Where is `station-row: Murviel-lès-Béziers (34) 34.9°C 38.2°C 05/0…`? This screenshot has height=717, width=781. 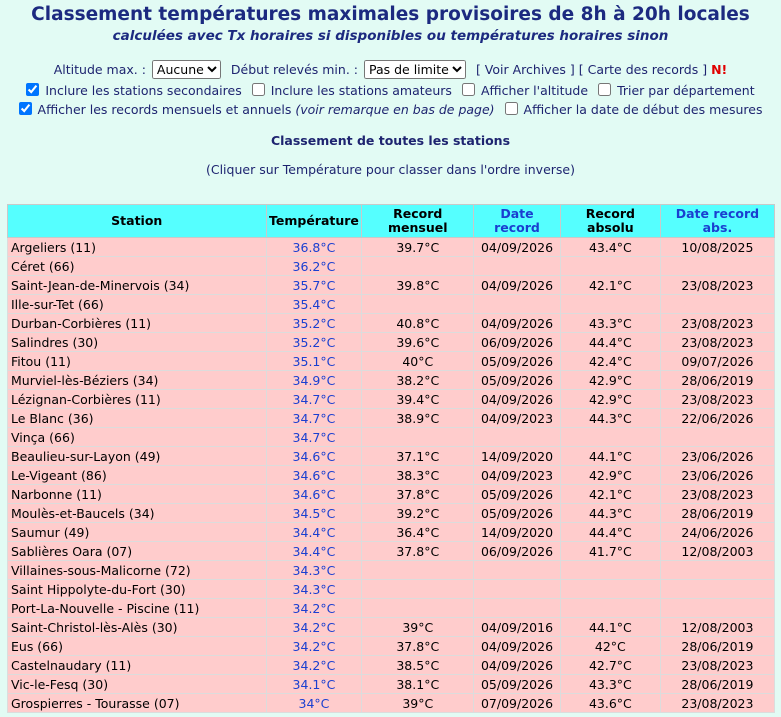
station-row: Murviel-lès-Béziers (34) 34.9°C 38.2°C 05/0… is located at coordinates (391, 380).